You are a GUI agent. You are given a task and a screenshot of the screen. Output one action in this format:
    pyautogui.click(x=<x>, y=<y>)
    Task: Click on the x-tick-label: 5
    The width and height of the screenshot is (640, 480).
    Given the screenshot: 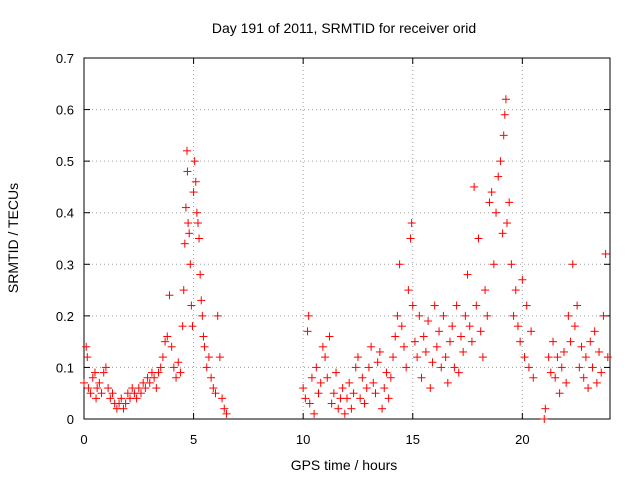 What is the action you would take?
    pyautogui.click(x=193, y=439)
    